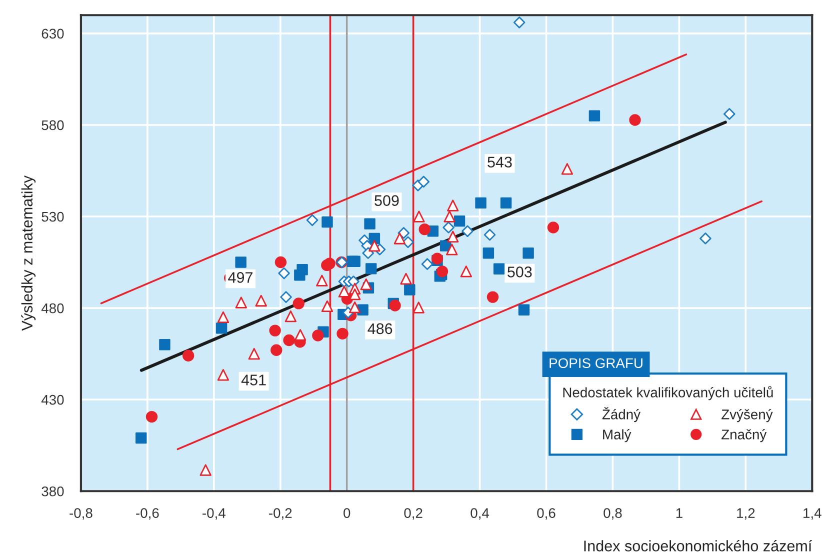 The width and height of the screenshot is (822, 560). What do you see at coordinates (596, 363) in the screenshot?
I see `annotation: POPIS GRAFU` at bounding box center [596, 363].